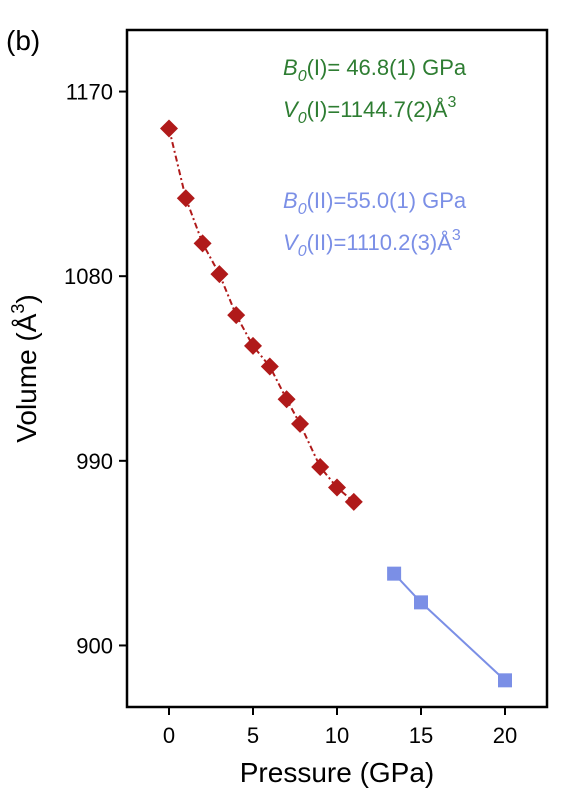 The height and width of the screenshot is (805, 579). Describe the element at coordinates (369, 110) in the screenshot. I see `fit-annotation: V0(I)=1144.7(2)Å3` at that location.